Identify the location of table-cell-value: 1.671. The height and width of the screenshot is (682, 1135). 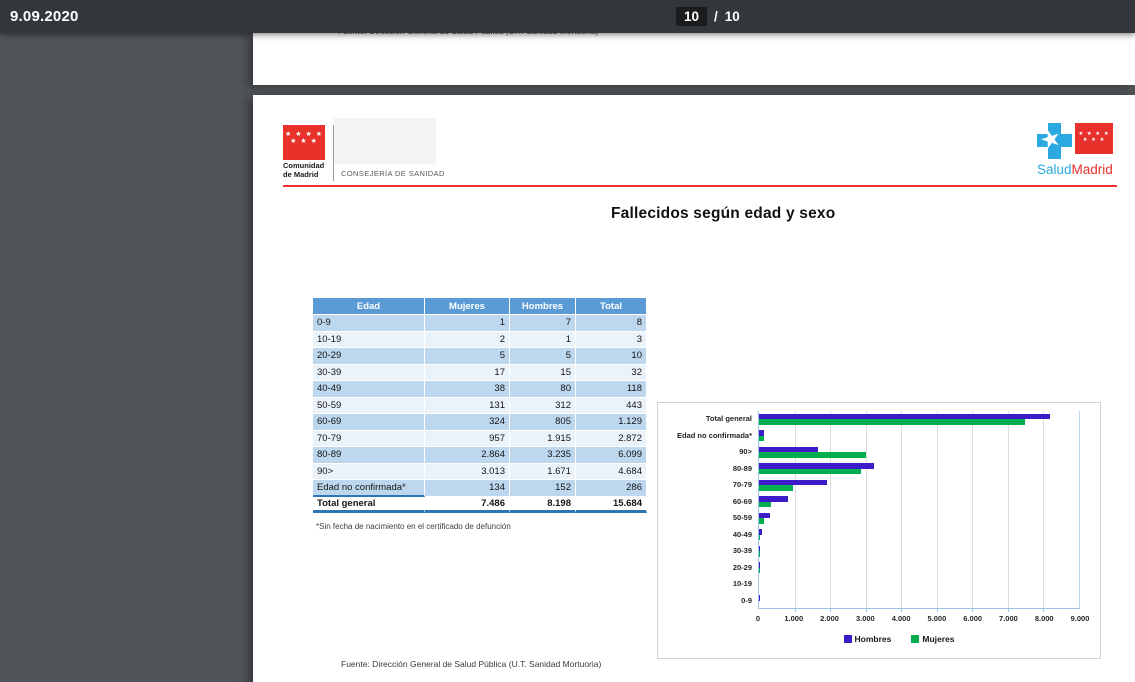
(543, 471).